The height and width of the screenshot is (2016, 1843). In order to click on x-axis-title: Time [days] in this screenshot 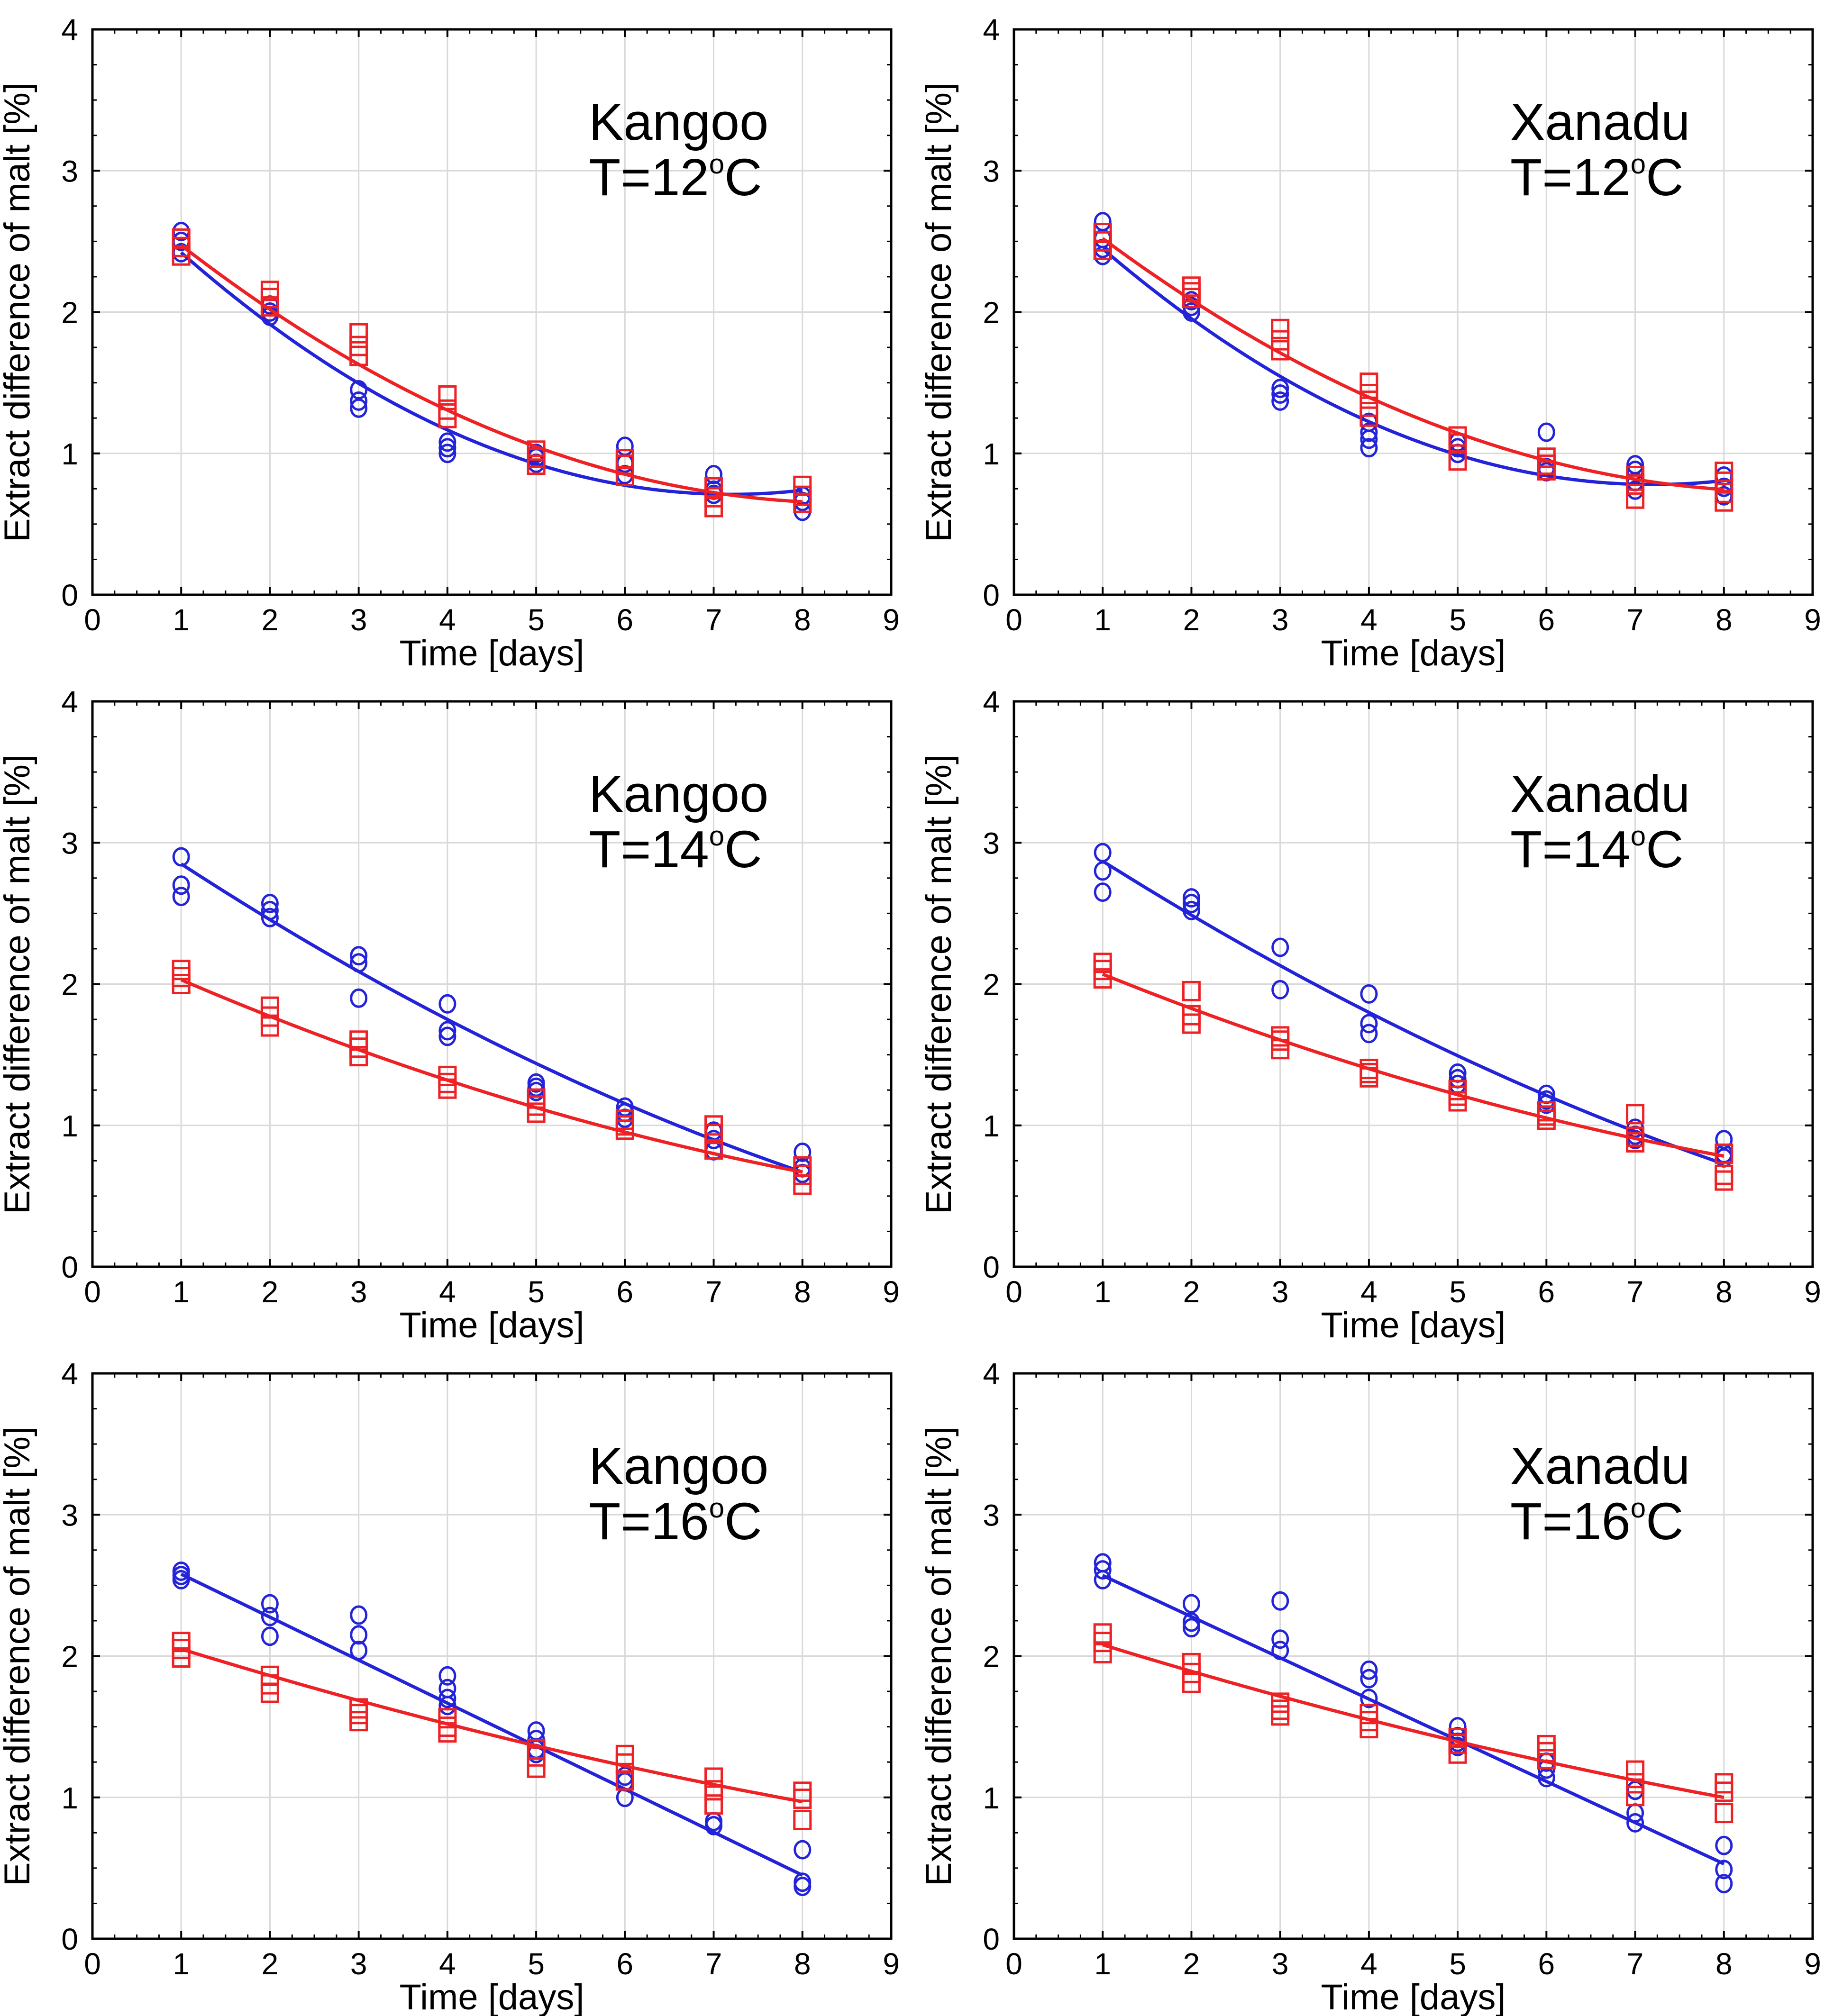, I will do `click(492, 1996)`.